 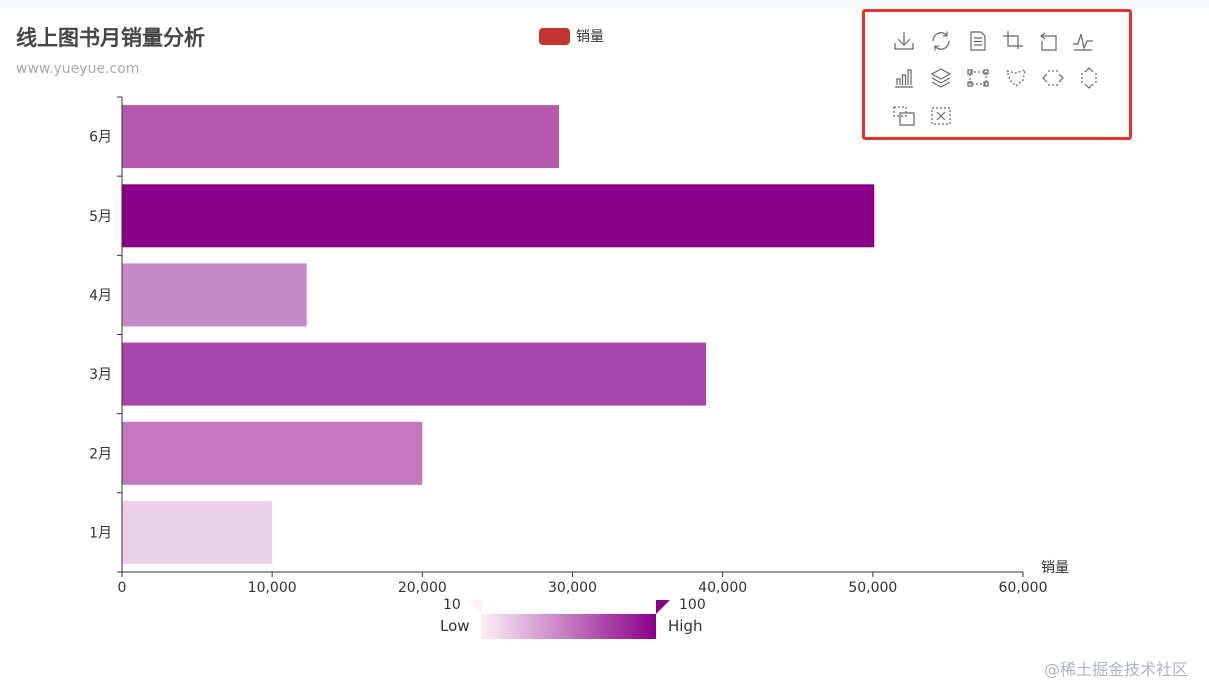 I want to click on clear-brush-icon, so click(x=941, y=116).